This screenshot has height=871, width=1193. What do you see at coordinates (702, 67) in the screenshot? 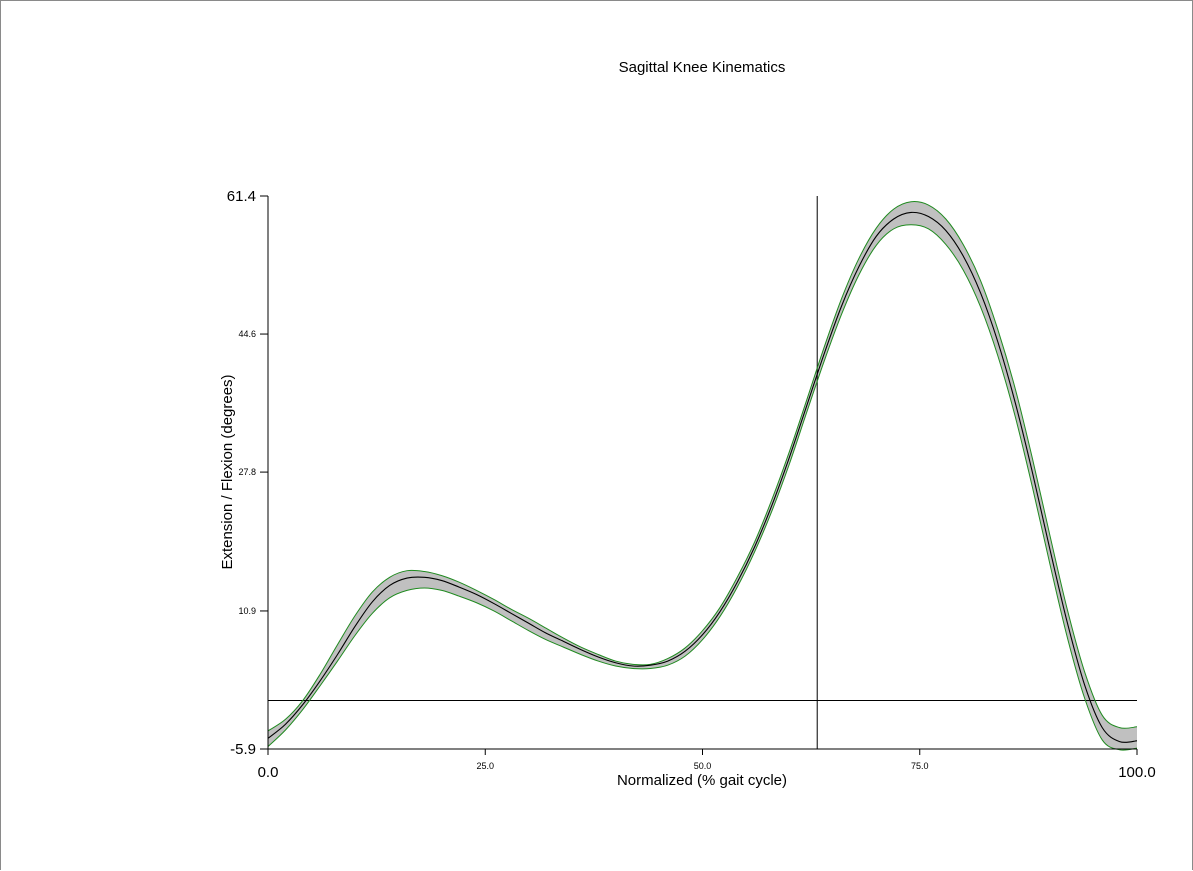
I see `chart-title: Sagittal Knee Kinematics` at bounding box center [702, 67].